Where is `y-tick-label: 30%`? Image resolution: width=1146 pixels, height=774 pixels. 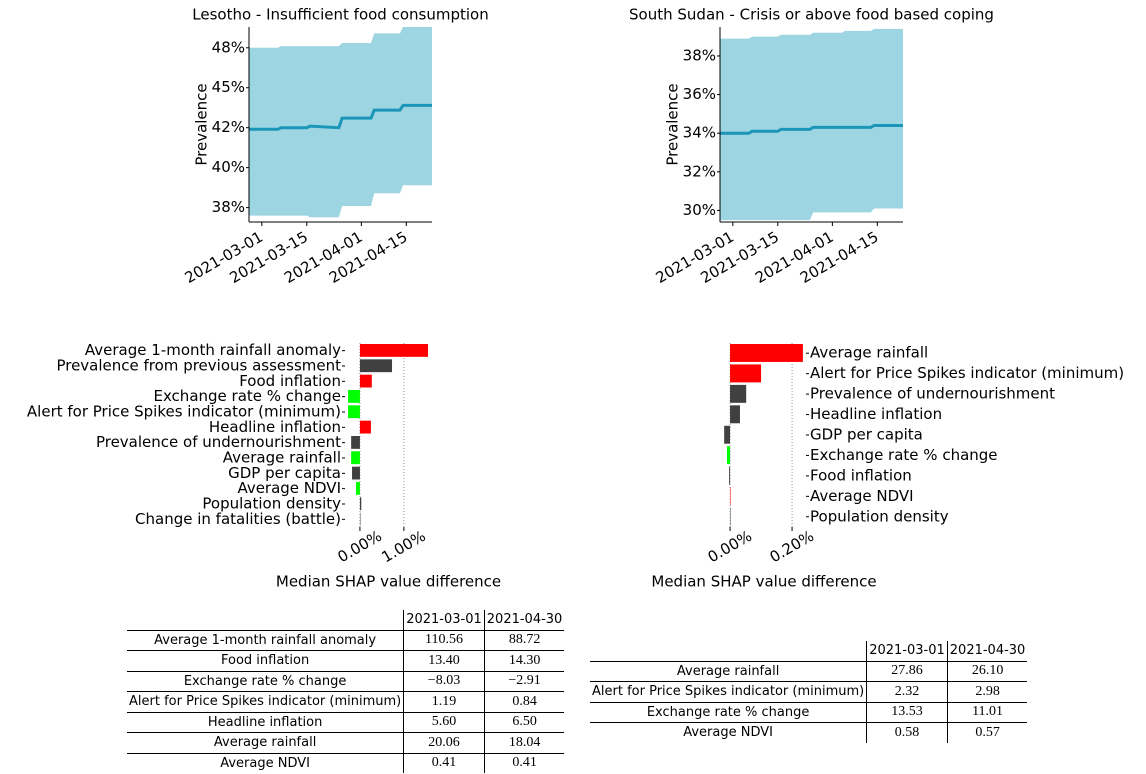 y-tick-label: 30% is located at coordinates (699, 210).